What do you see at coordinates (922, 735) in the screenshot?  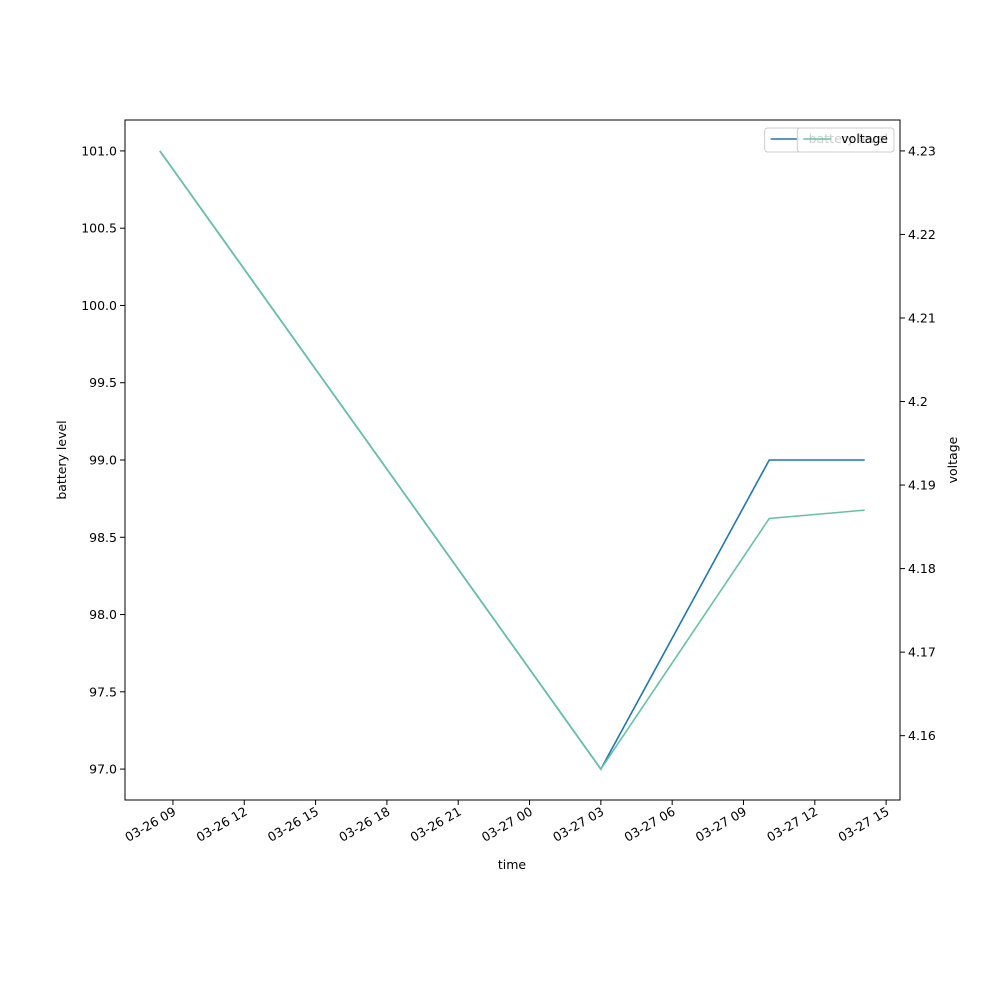 I see `y2-tick-label: 4.16` at bounding box center [922, 735].